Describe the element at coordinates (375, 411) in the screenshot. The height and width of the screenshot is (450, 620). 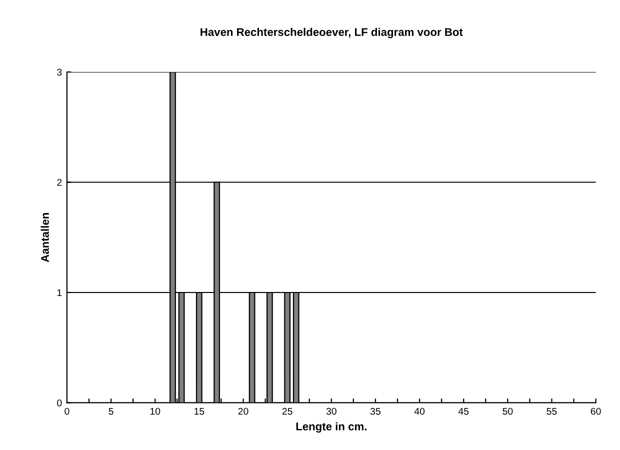
I see `x-tick-label: 35` at that location.